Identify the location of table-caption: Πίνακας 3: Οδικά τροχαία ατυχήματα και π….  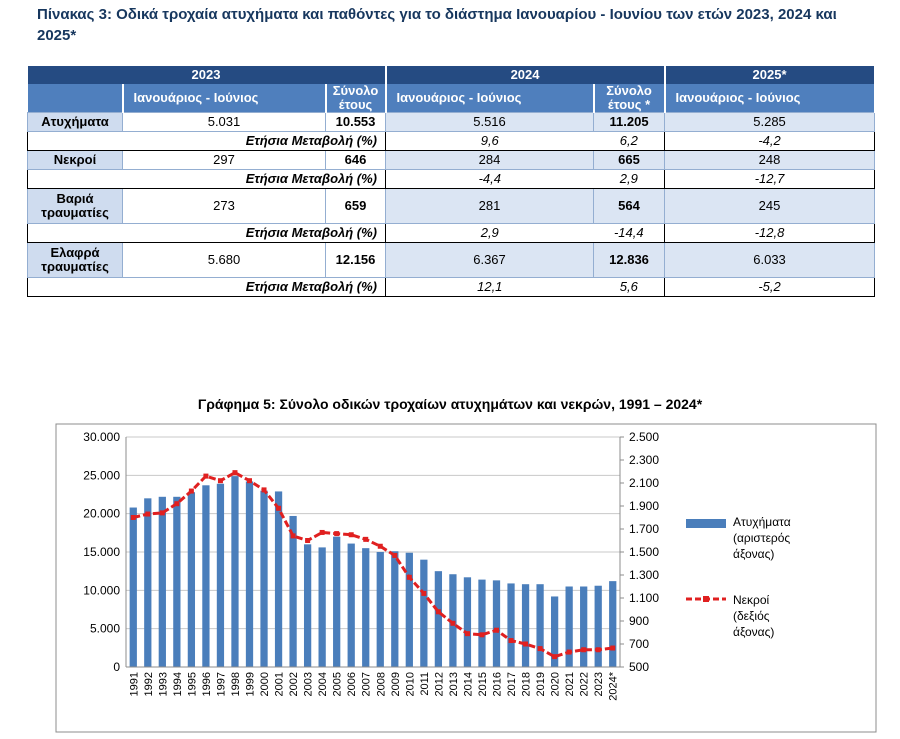
(437, 25).